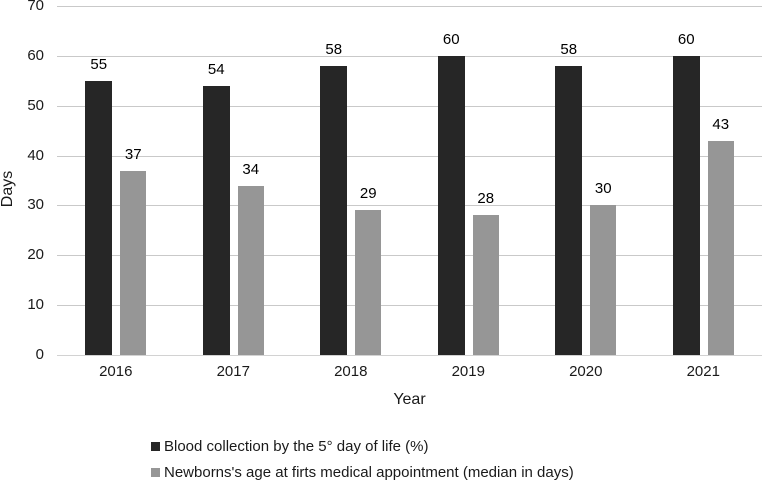  What do you see at coordinates (409, 399) in the screenshot?
I see `x-axis-title: Year` at bounding box center [409, 399].